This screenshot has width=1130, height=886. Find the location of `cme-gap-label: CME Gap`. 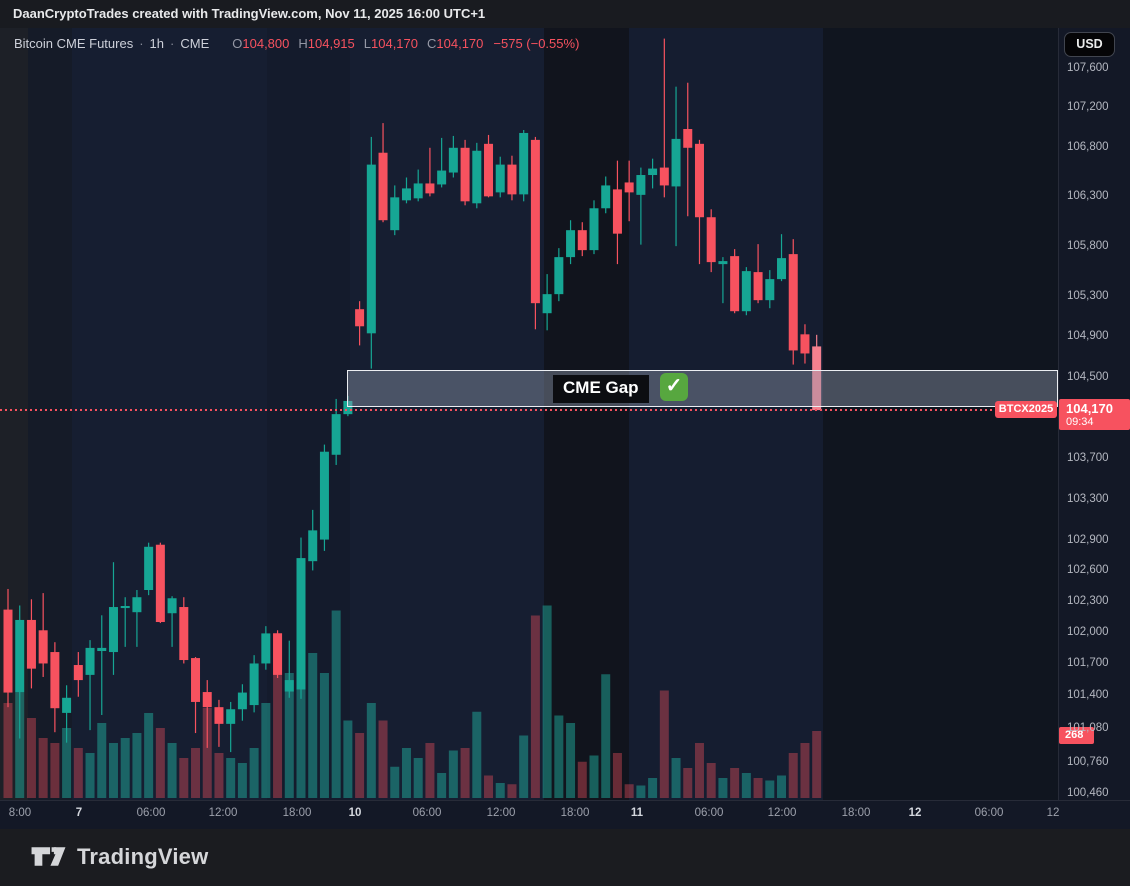

cme-gap-label: CME Gap is located at coordinates (601, 388).